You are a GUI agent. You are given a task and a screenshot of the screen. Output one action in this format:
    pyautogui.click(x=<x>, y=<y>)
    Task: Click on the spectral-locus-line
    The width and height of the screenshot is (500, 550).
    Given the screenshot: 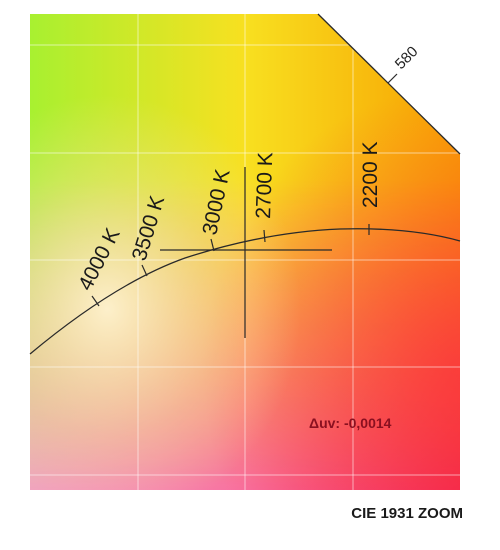 What is the action you would take?
    pyautogui.click(x=389, y=84)
    